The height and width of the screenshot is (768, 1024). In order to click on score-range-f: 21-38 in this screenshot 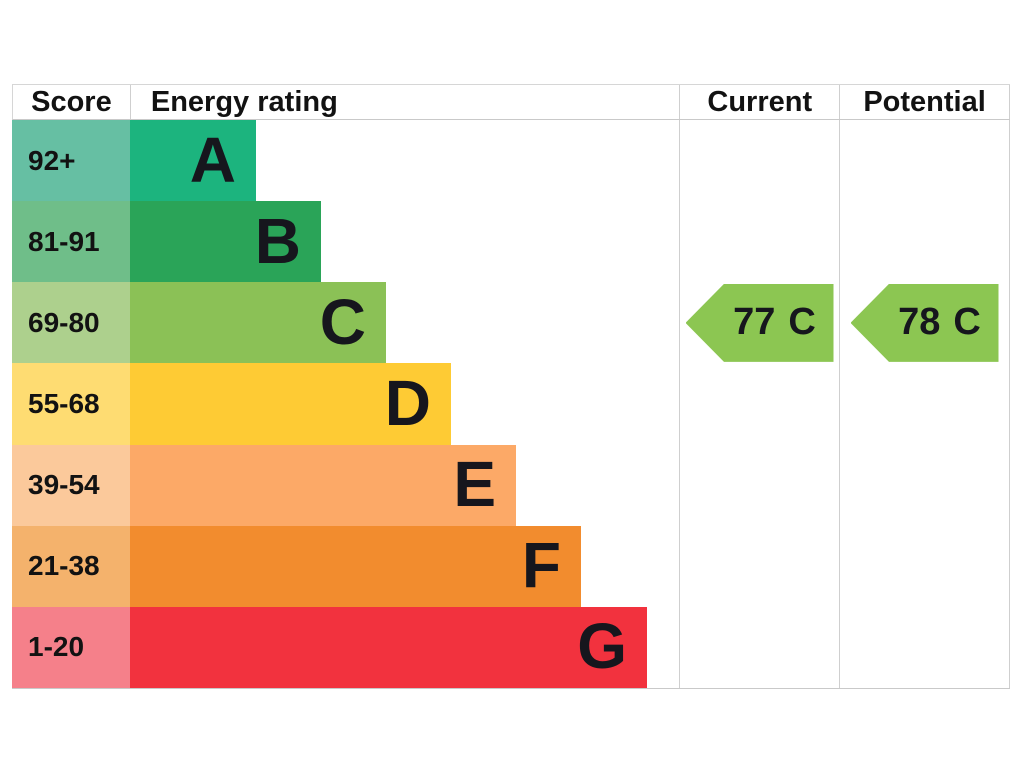, I will do `click(71, 566)`.